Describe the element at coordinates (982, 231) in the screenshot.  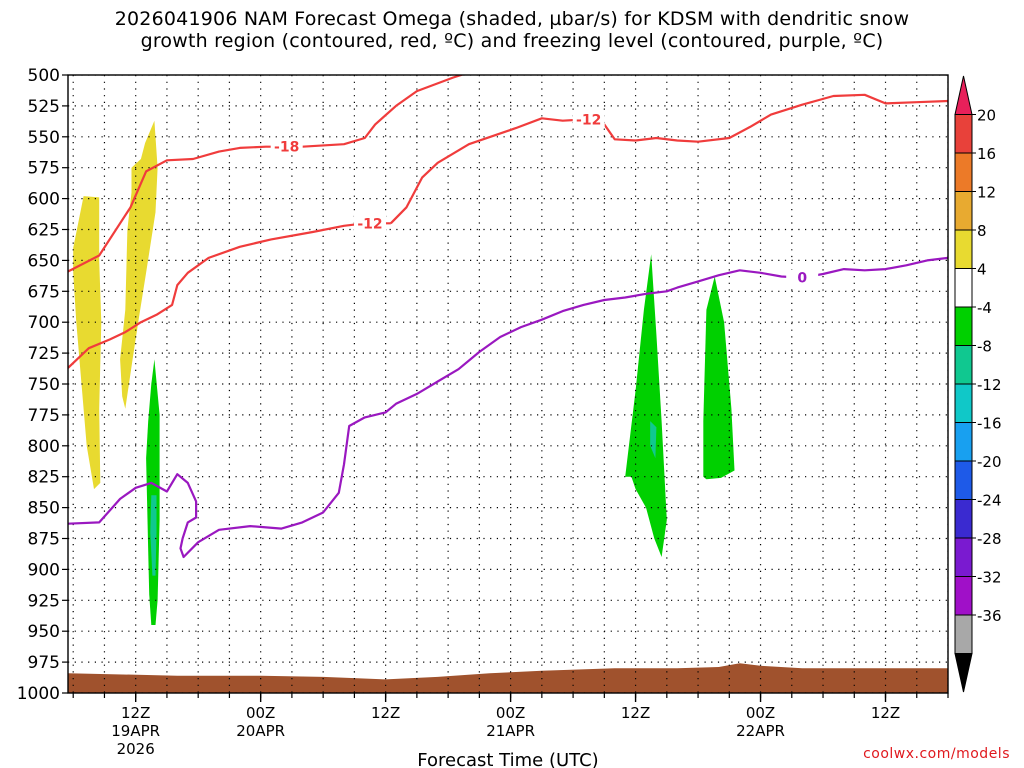
I see `colorbar-label: 8` at that location.